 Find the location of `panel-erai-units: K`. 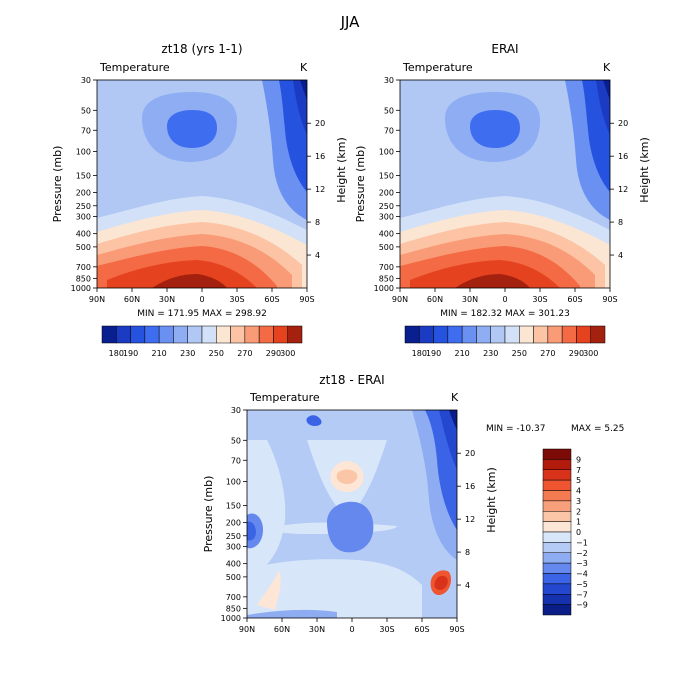

panel-erai-units: K is located at coordinates (607, 67).